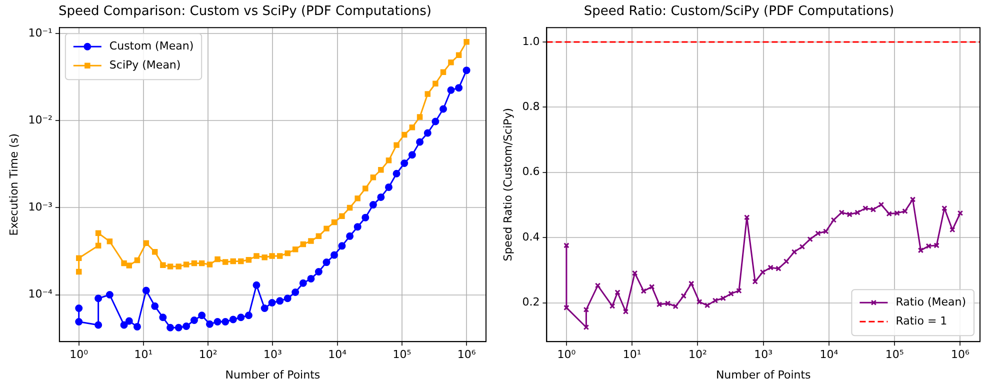 The image size is (989, 390). Describe the element at coordinates (764, 375) in the screenshot. I see `x-axis-title: Number of Points` at that location.